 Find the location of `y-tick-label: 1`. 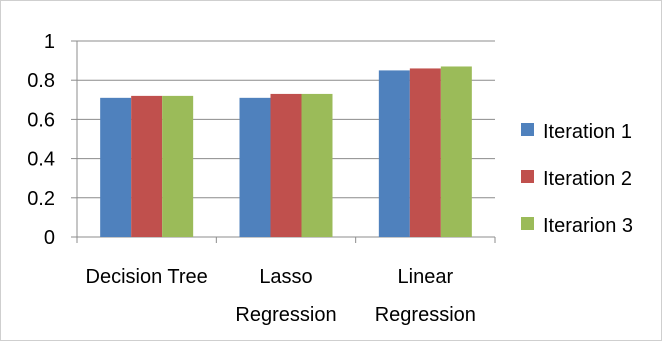

y-tick-label: 1 is located at coordinates (49, 42).